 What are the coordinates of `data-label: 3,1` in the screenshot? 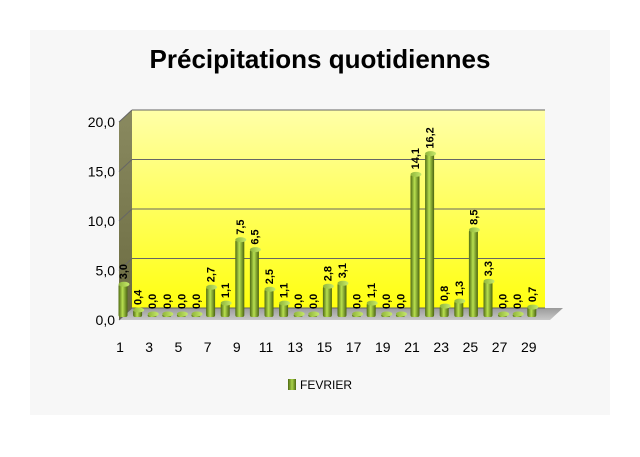 It's located at (343, 270).